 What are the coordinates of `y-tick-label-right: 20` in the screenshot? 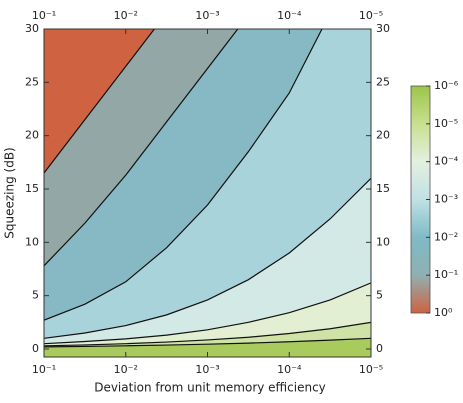 It's located at (383, 135).